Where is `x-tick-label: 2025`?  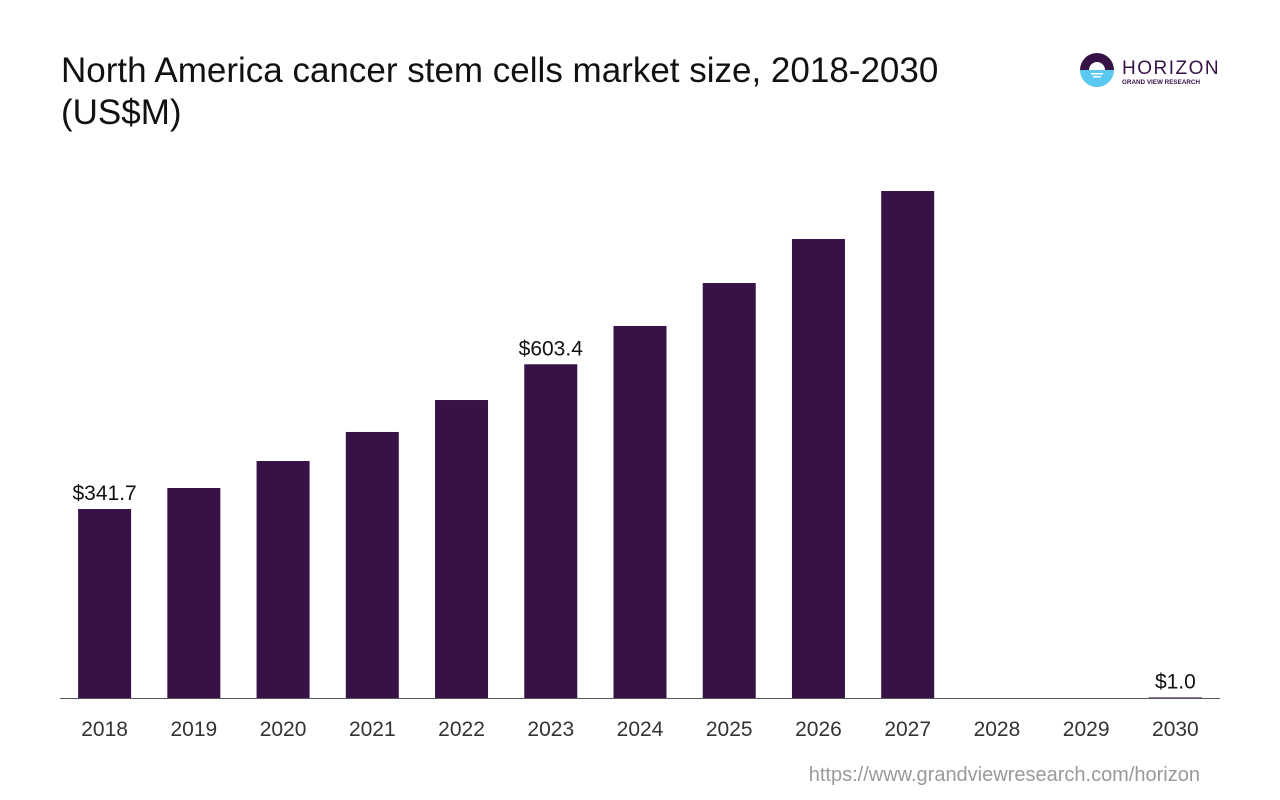
x-tick-label: 2025 is located at coordinates (729, 729).